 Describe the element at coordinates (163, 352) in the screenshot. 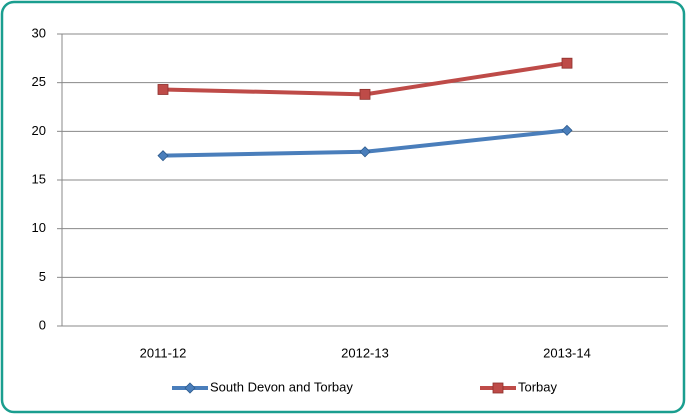

I see `x-tick-label: 2011-12` at that location.